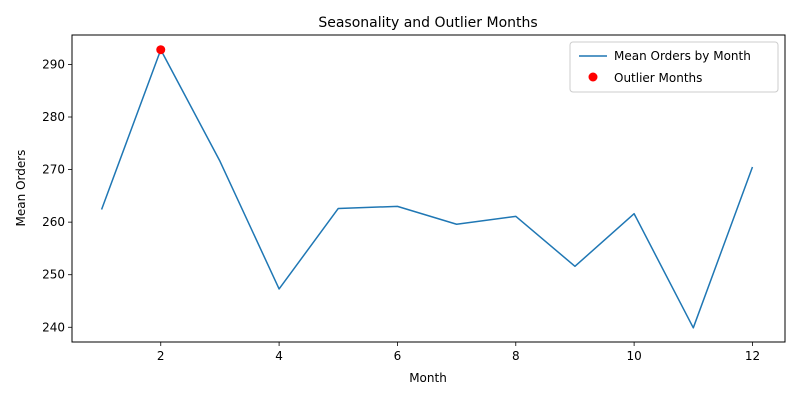 This screenshot has width=800, height=400. Describe the element at coordinates (658, 78) in the screenshot. I see `legend-label-outlier-months: Outlier Months` at that location.